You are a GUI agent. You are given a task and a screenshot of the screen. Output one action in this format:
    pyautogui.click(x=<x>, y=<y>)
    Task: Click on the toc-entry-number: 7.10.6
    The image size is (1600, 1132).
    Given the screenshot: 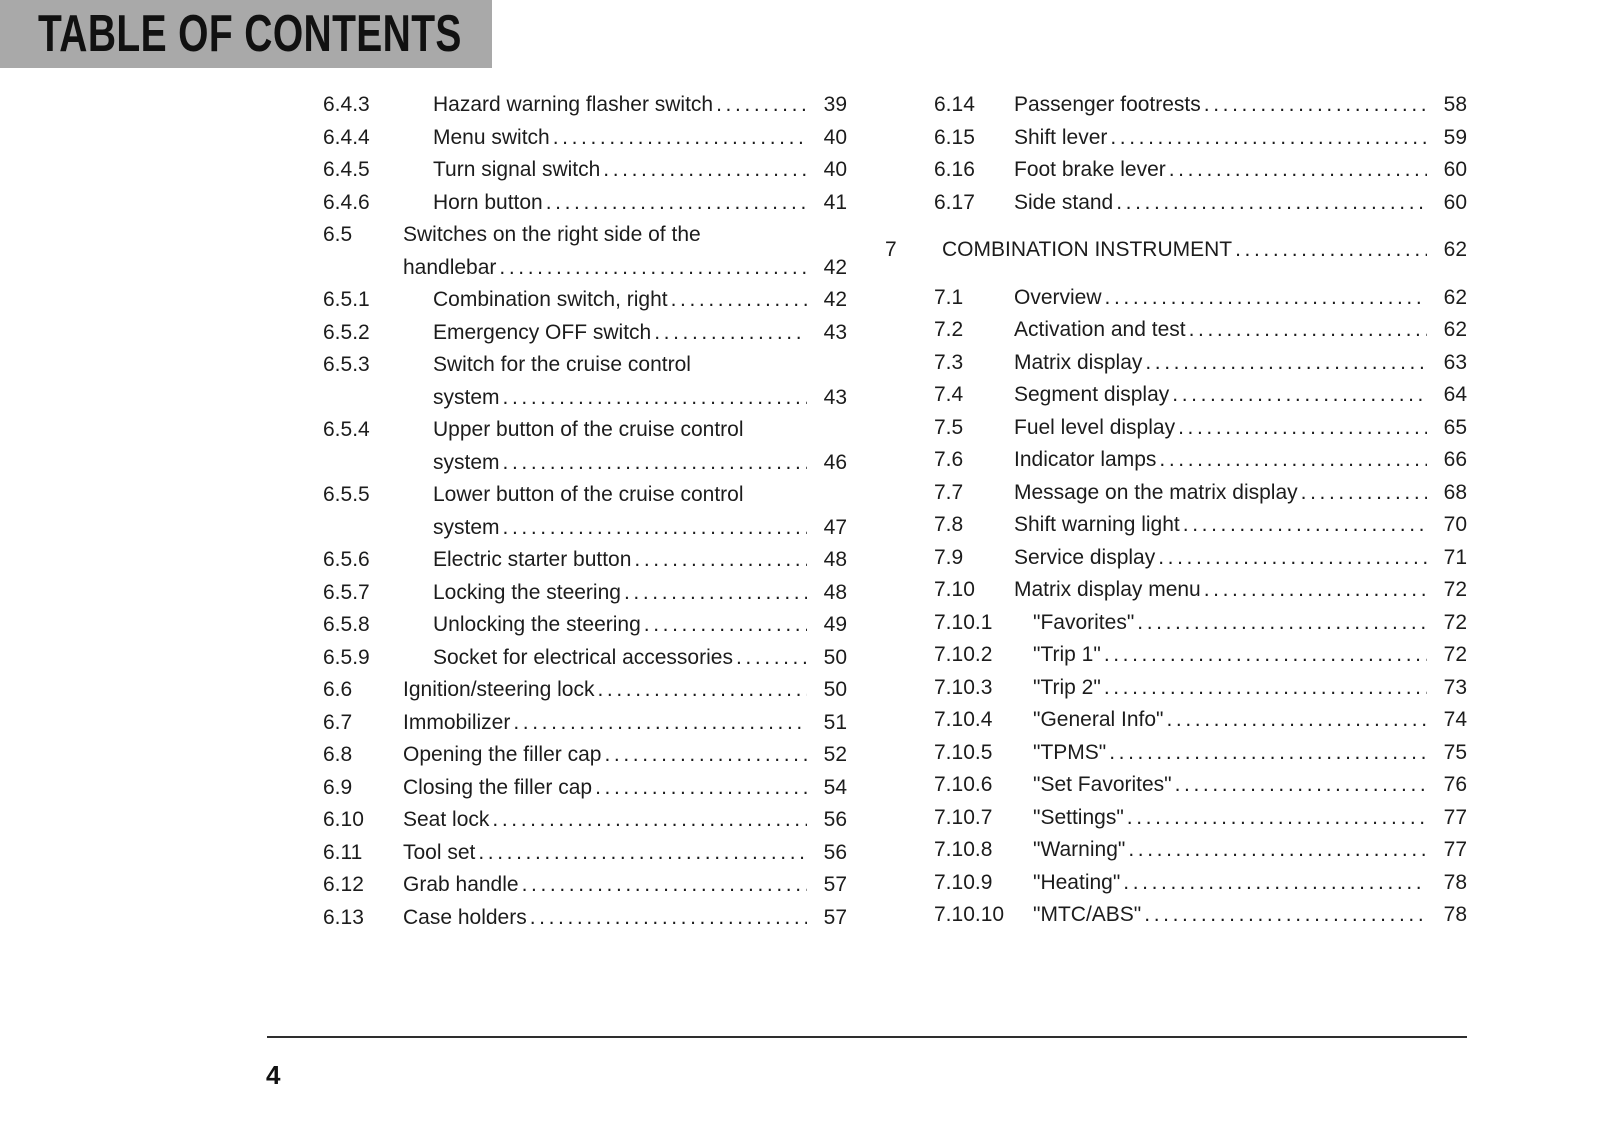 What is the action you would take?
    pyautogui.click(x=963, y=784)
    